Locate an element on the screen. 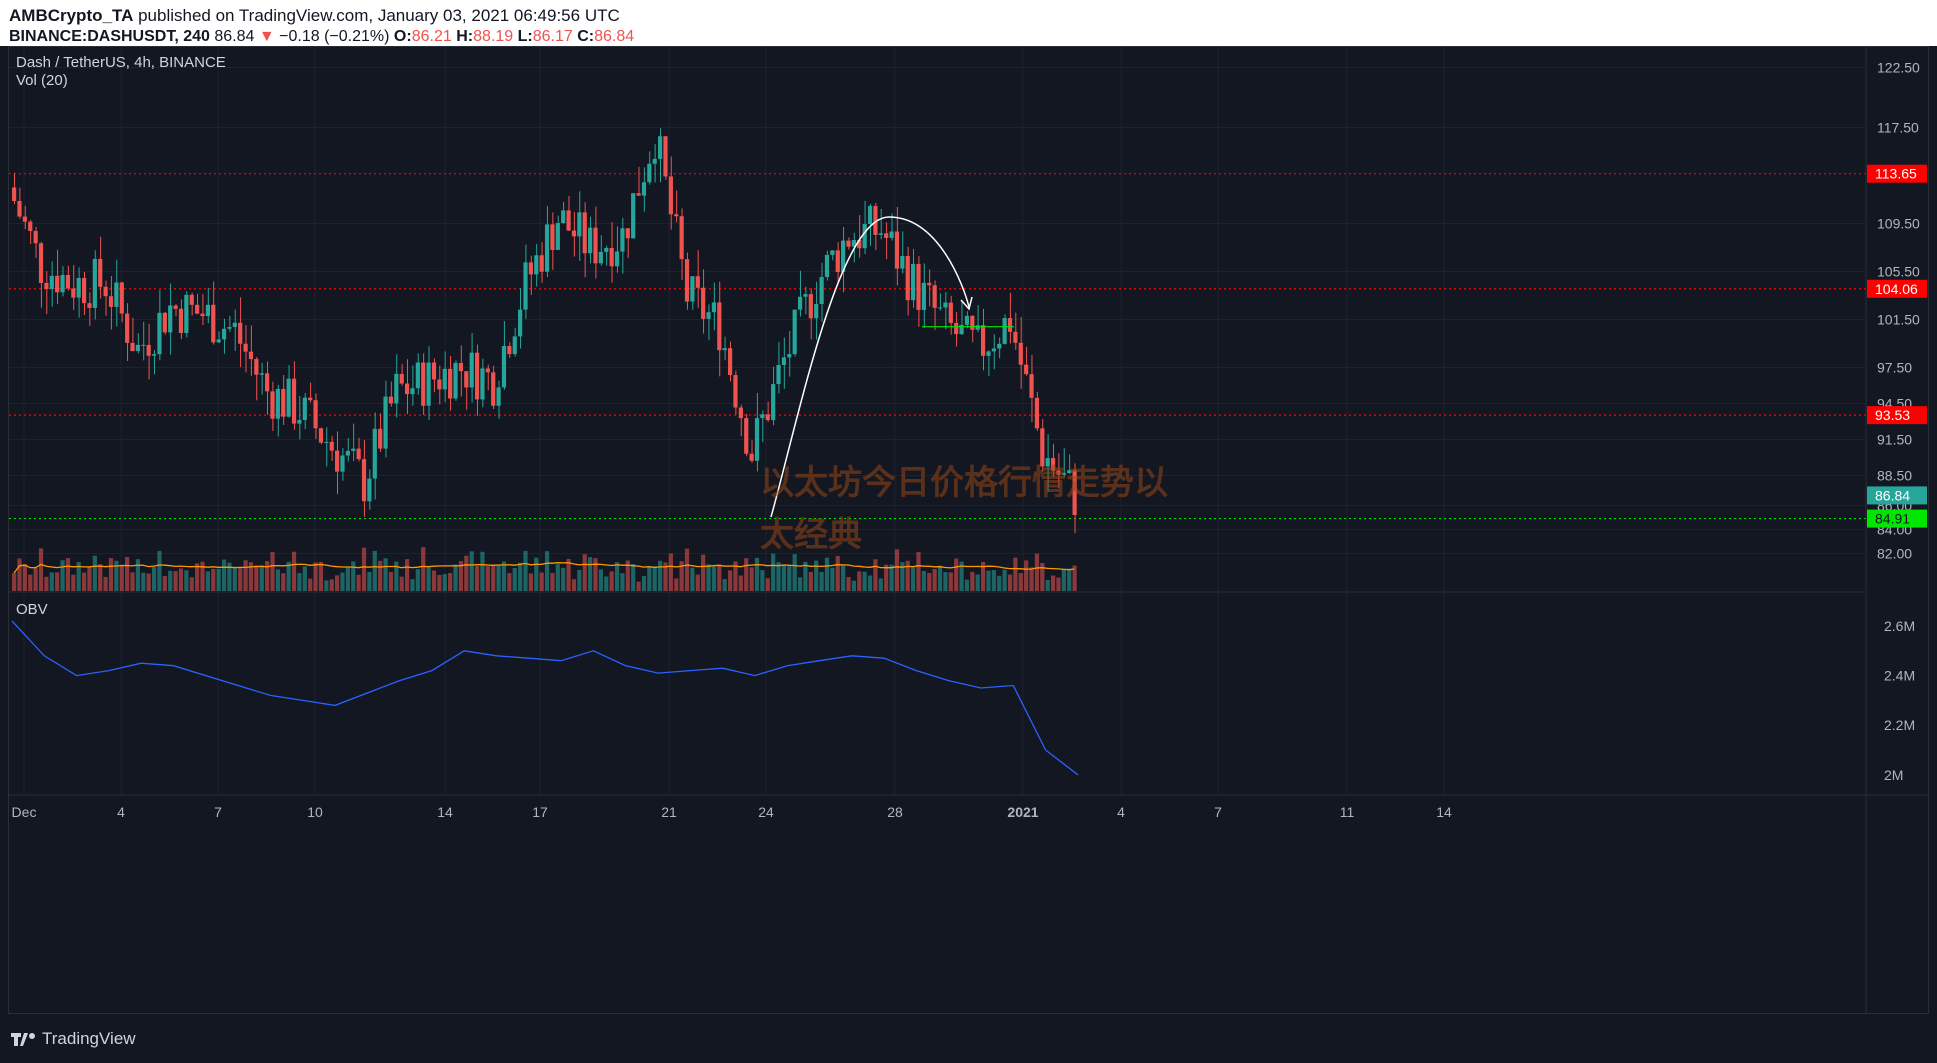 Image resolution: width=1937 pixels, height=1063 pixels. obv-tick-label: 2.4M is located at coordinates (1899, 676).